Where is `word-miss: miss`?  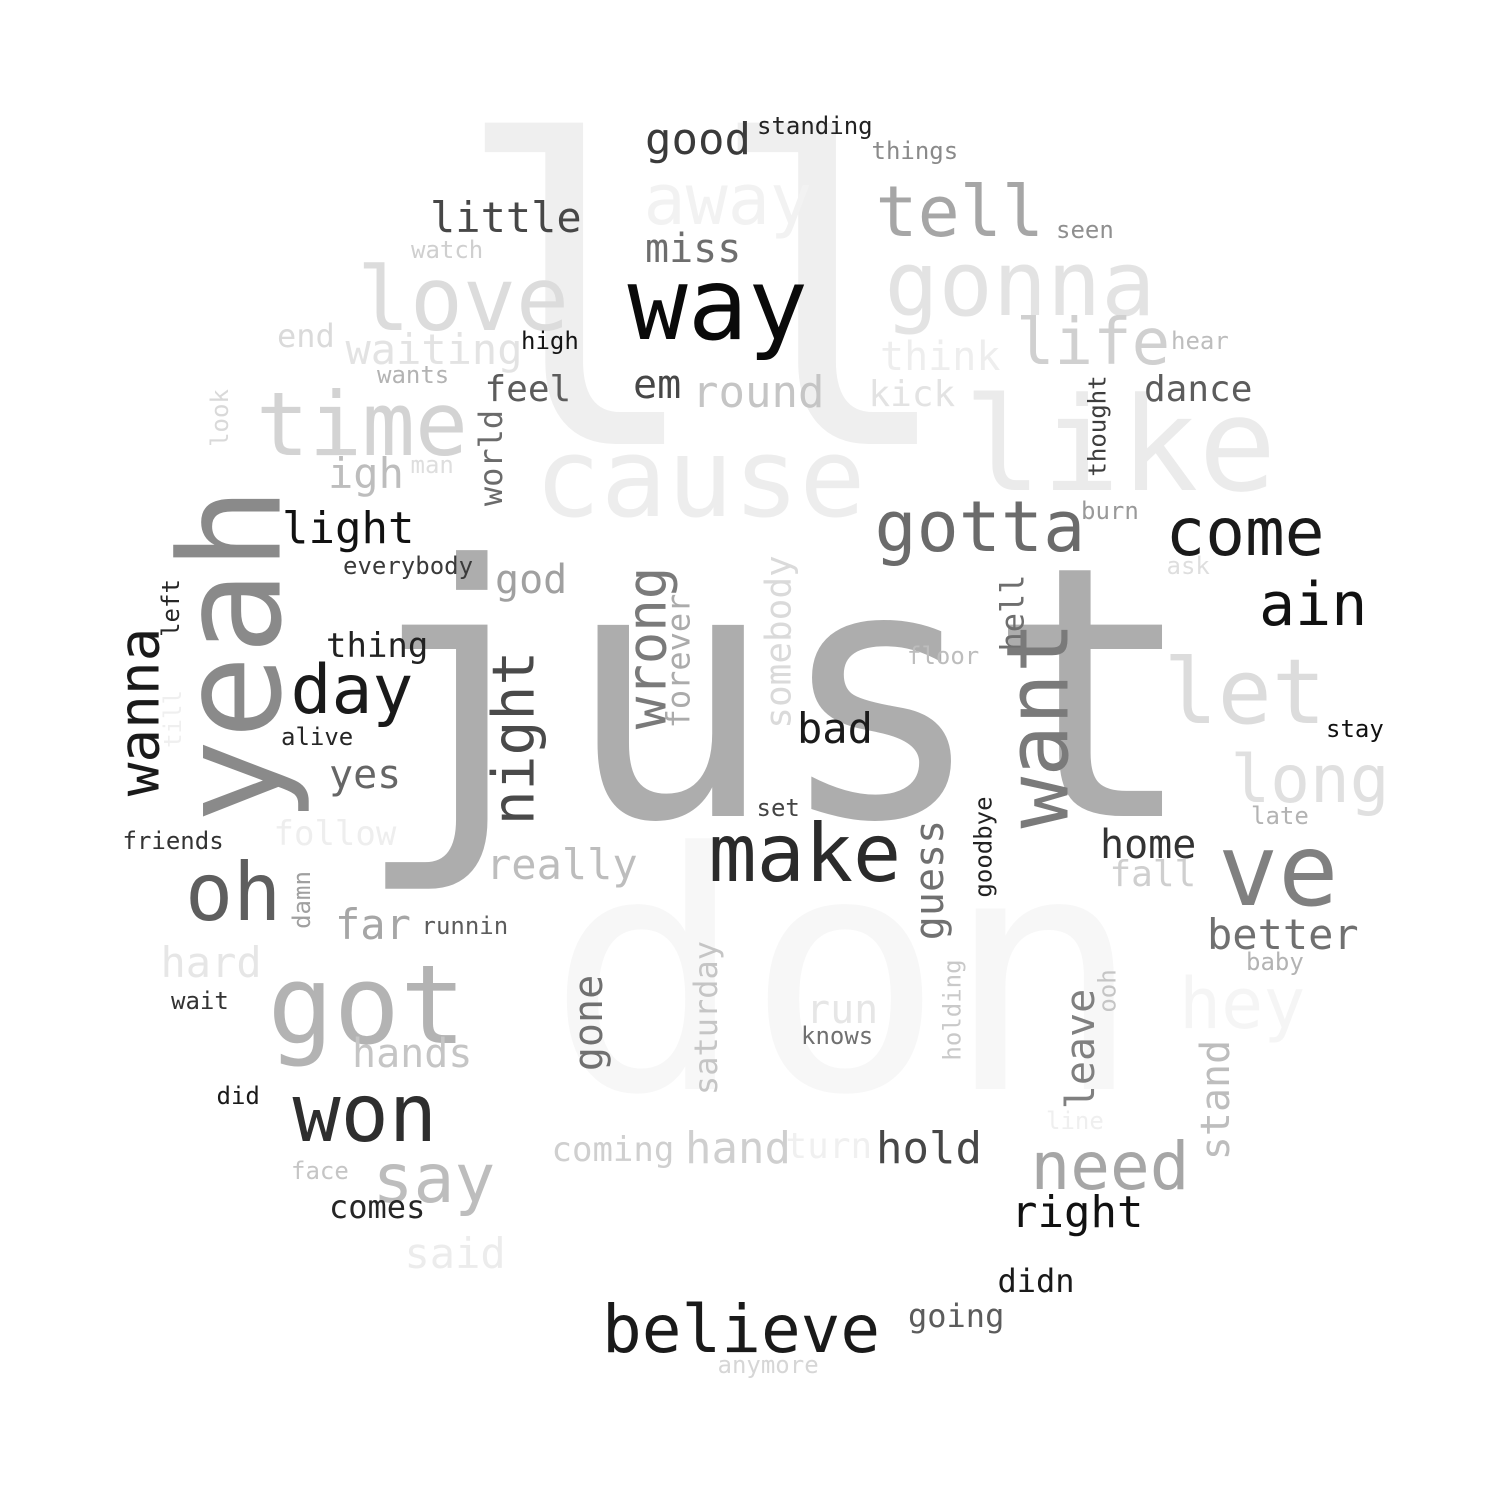
word-miss: miss is located at coordinates (693, 249).